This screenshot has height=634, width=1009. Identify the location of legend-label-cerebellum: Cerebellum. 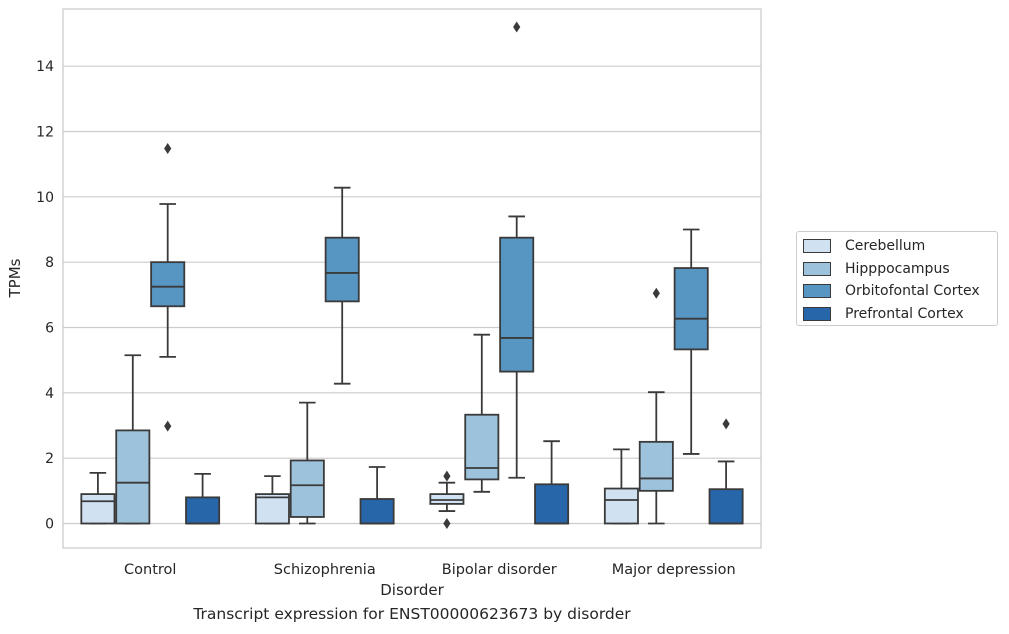
(885, 246).